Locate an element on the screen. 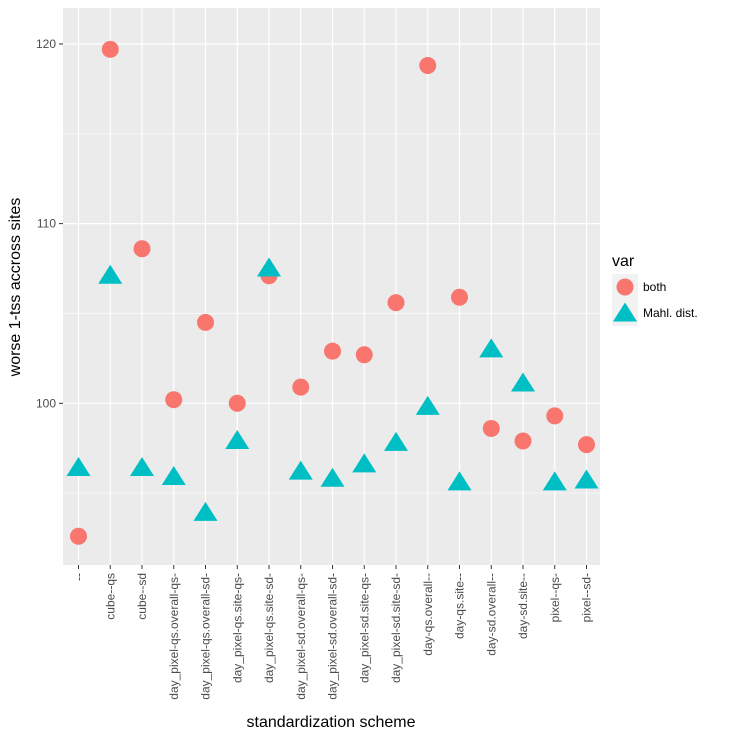  x-tick-label: pixel--qs- is located at coordinates (555, 597).